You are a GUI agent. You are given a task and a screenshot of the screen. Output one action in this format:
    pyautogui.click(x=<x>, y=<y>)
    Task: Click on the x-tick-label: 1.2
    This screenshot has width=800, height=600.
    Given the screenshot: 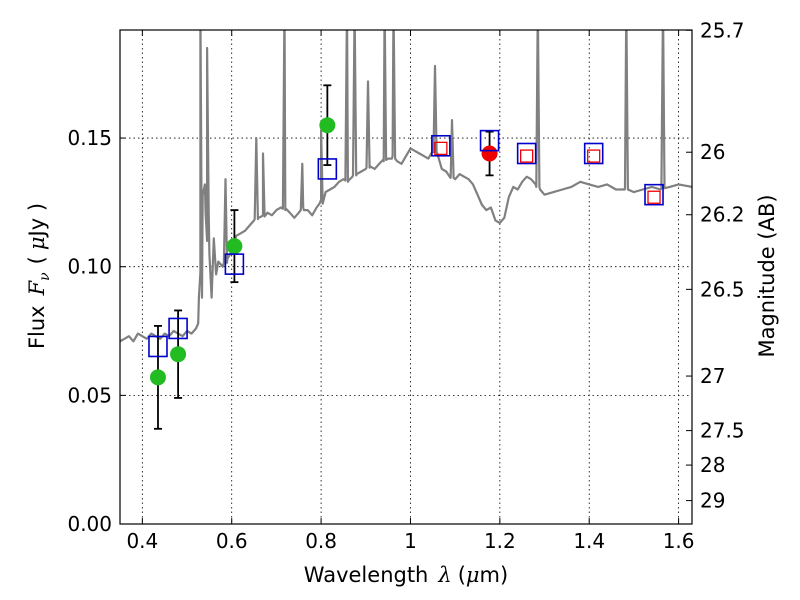 What is the action you would take?
    pyautogui.click(x=500, y=541)
    